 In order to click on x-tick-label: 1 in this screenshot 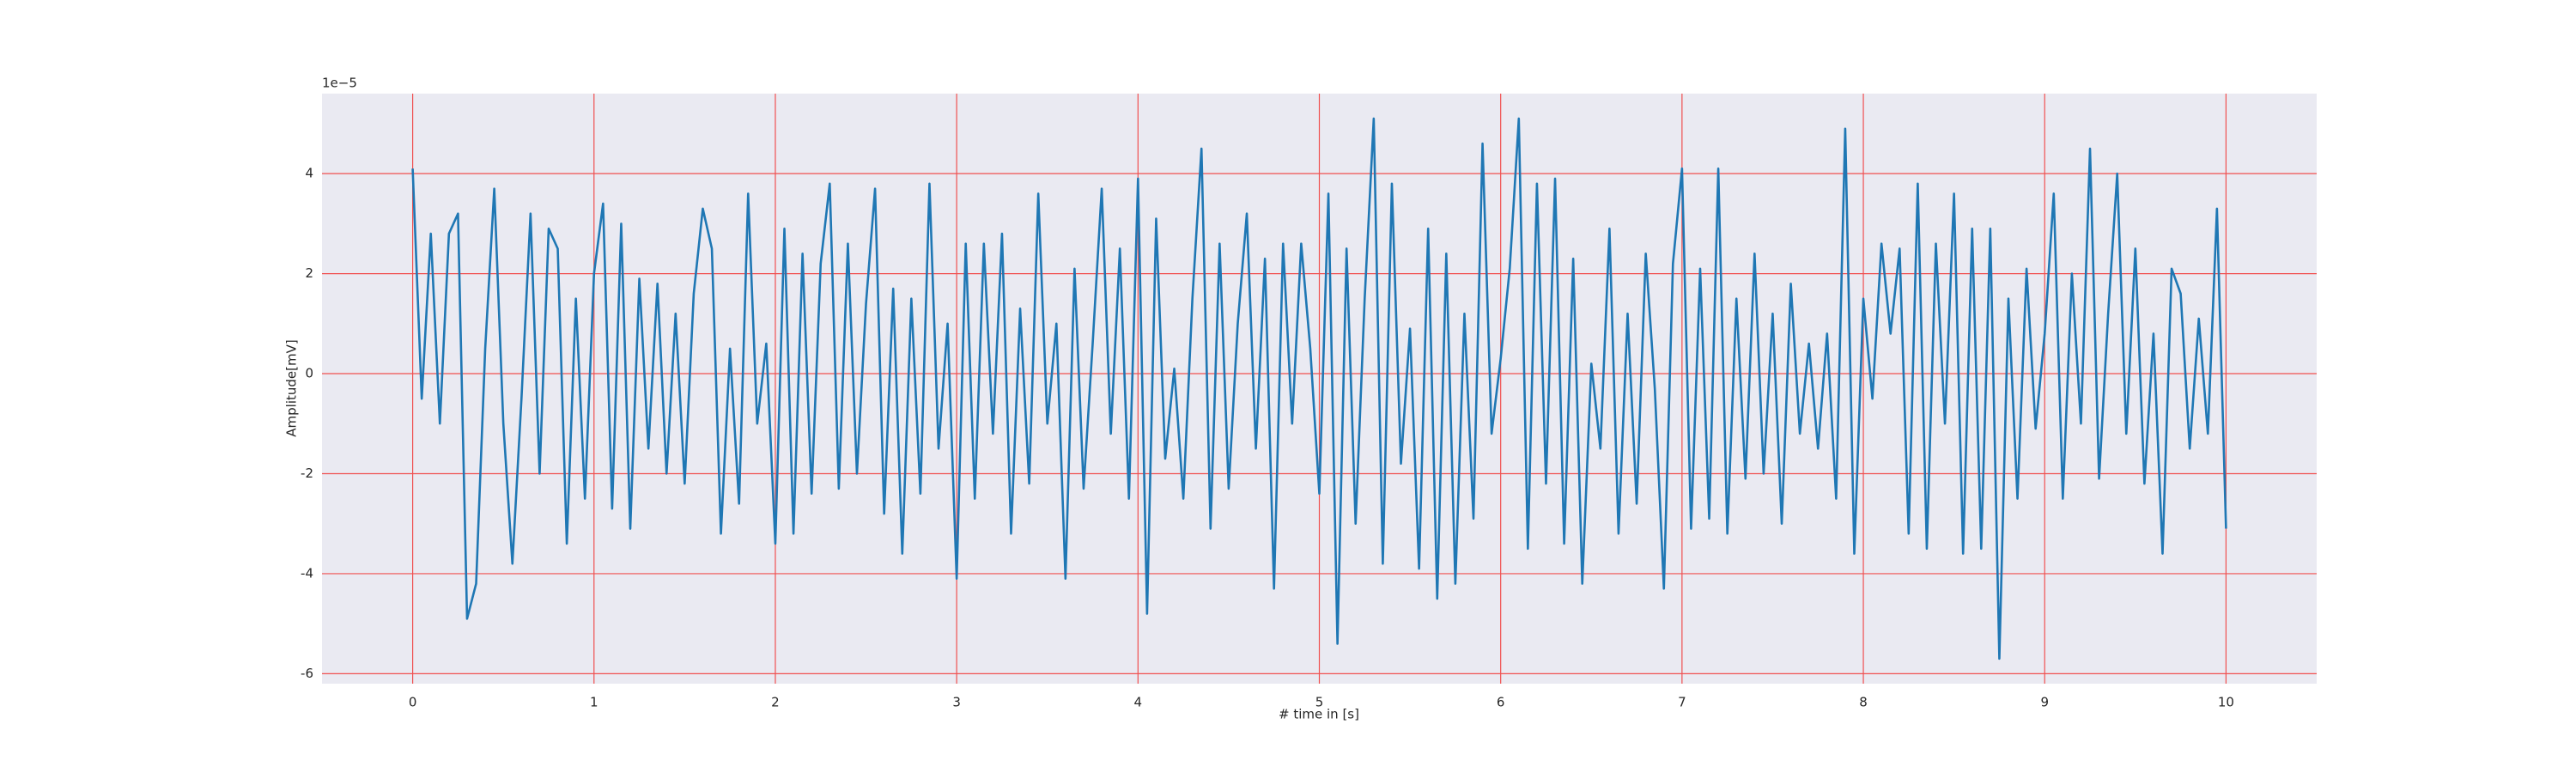, I will do `click(594, 702)`.